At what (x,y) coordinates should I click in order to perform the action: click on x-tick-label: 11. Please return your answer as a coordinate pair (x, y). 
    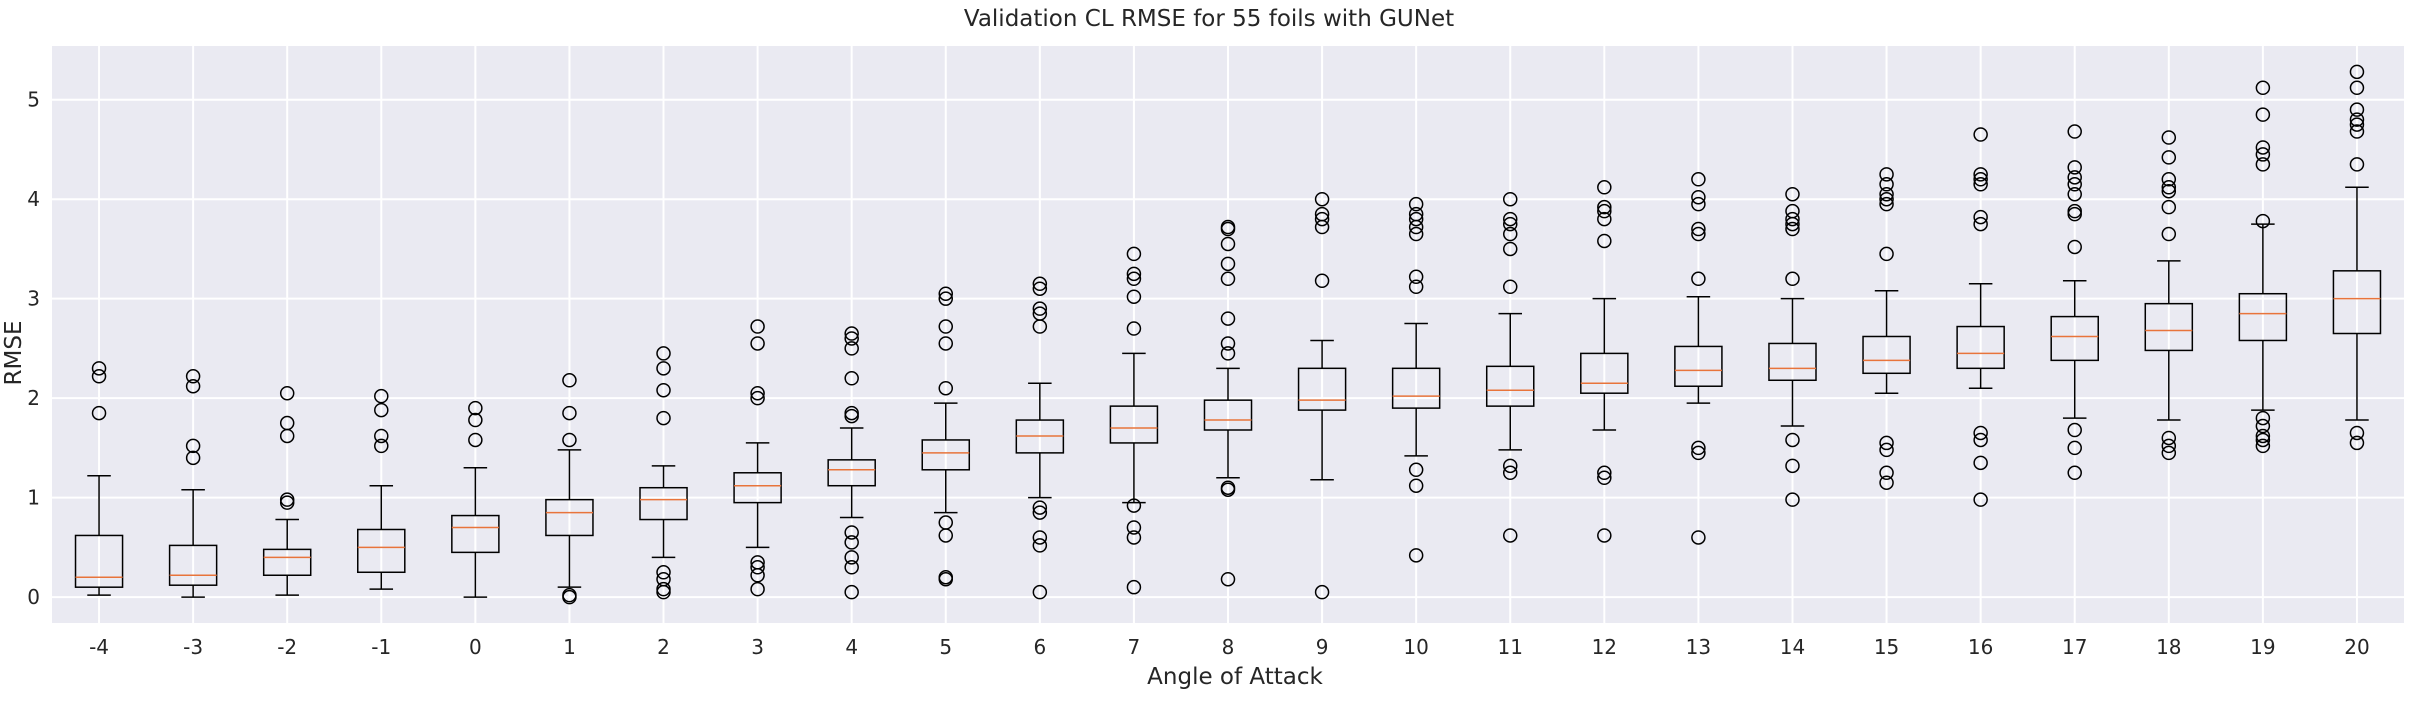
    Looking at the image, I should click on (1510, 647).